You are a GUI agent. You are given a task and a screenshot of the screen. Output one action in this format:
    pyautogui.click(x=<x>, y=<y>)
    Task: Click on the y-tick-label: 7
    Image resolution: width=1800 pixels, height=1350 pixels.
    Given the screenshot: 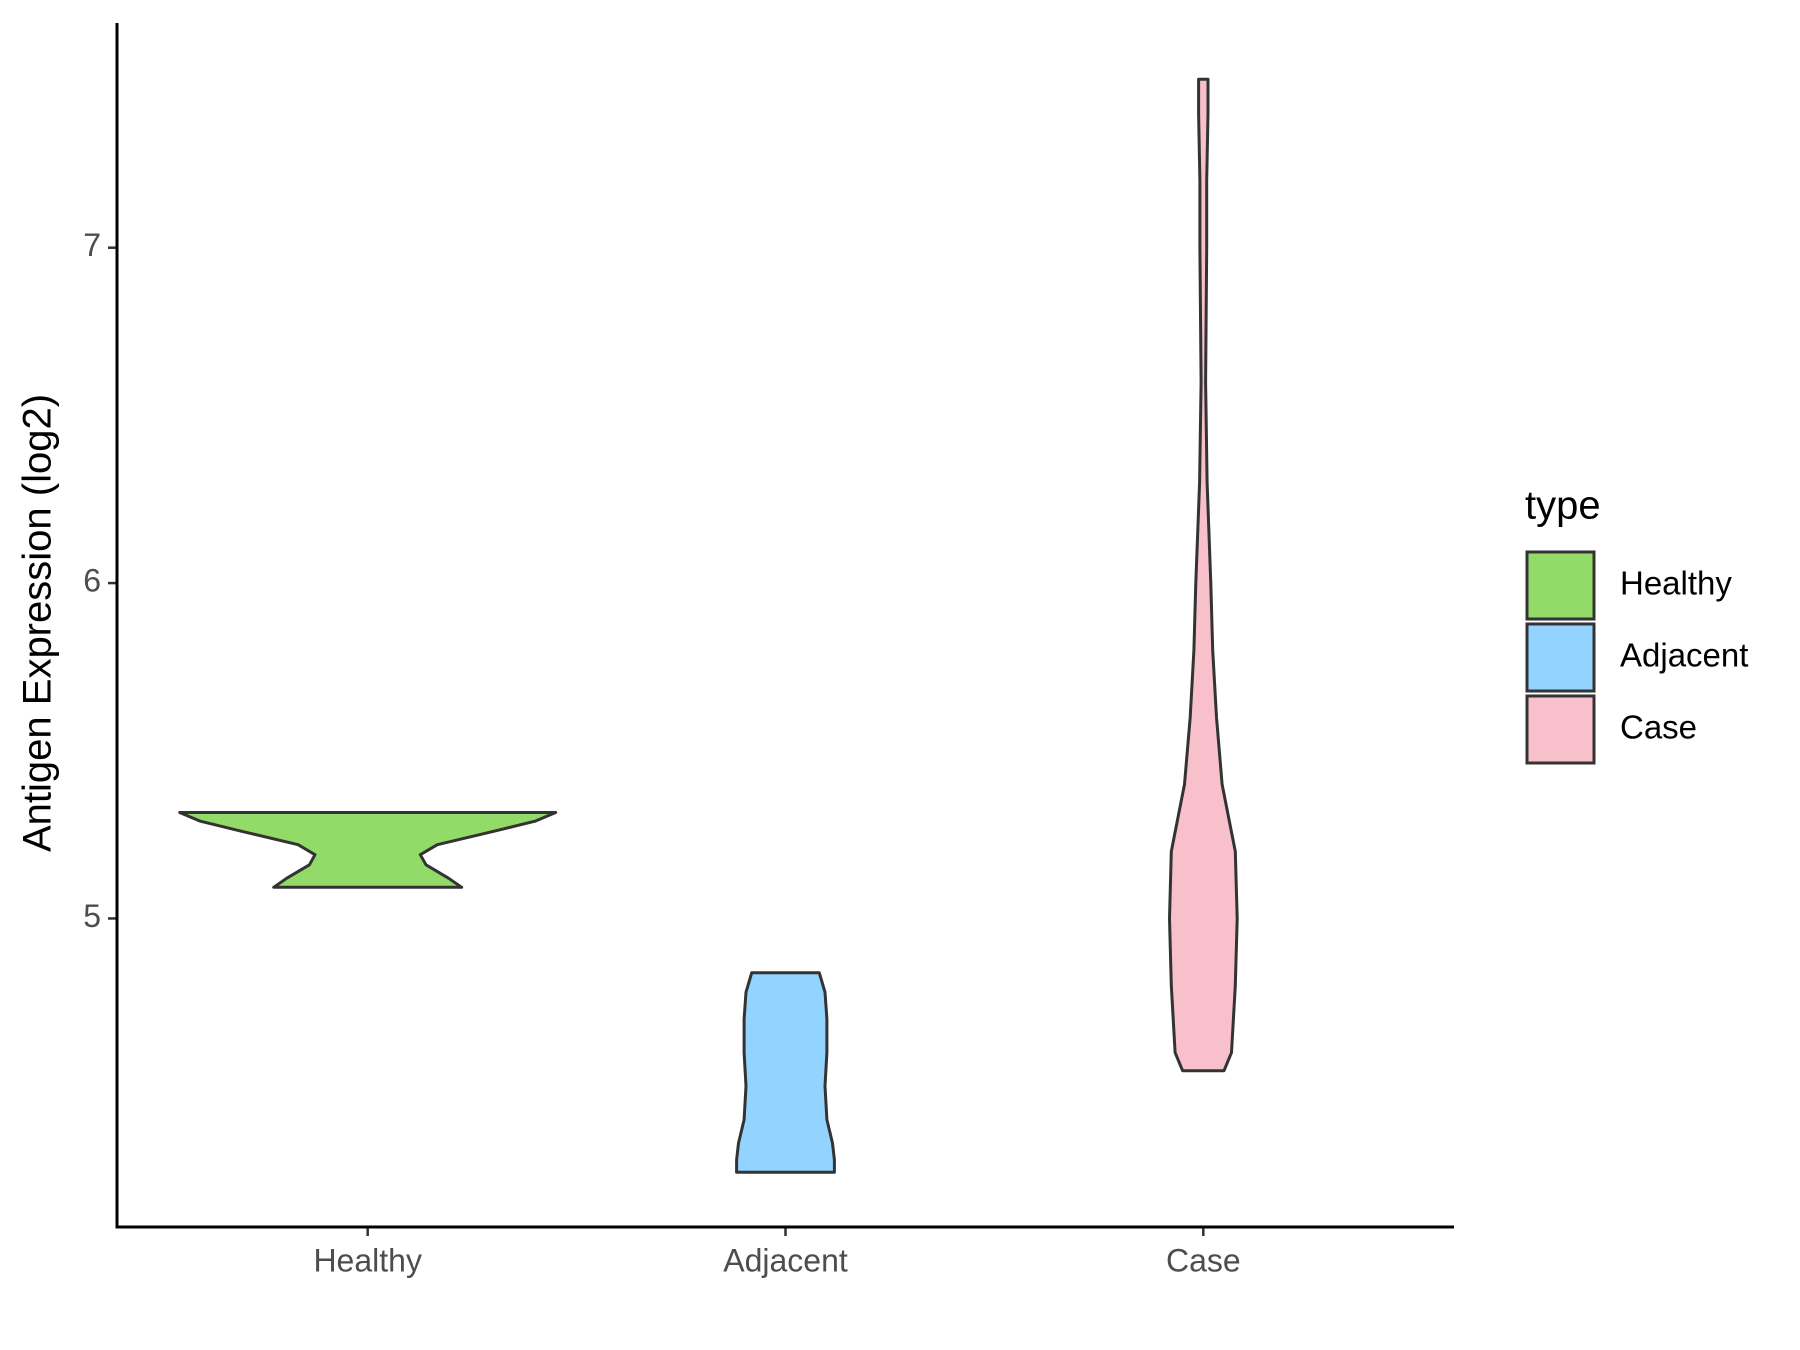 What is the action you would take?
    pyautogui.click(x=92, y=245)
    